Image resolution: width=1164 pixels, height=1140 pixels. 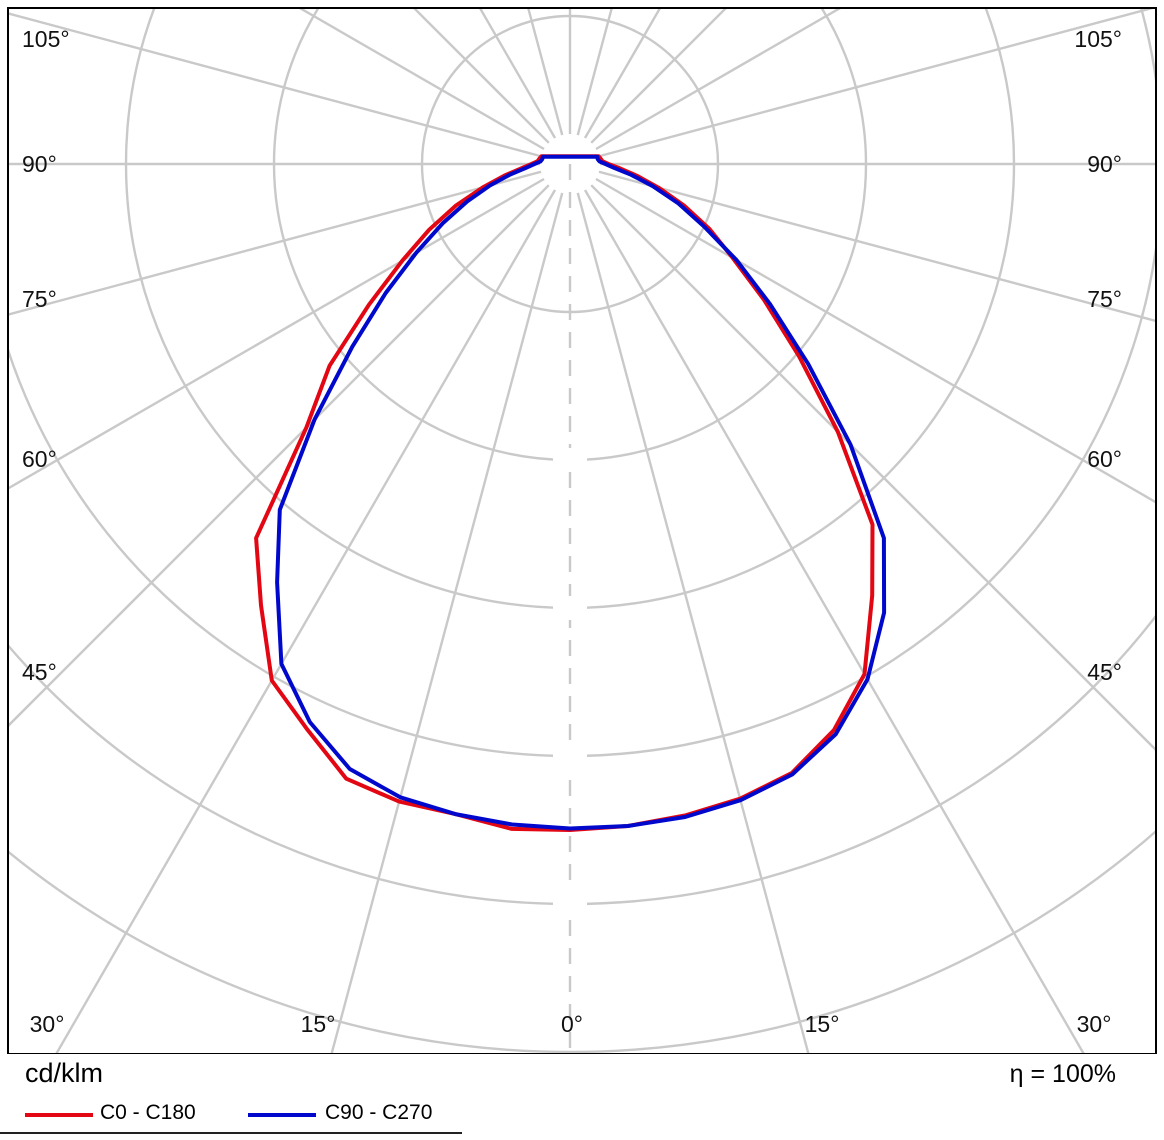 What do you see at coordinates (379, 1112) in the screenshot?
I see `legend-label-c90-c270: C90 - C270` at bounding box center [379, 1112].